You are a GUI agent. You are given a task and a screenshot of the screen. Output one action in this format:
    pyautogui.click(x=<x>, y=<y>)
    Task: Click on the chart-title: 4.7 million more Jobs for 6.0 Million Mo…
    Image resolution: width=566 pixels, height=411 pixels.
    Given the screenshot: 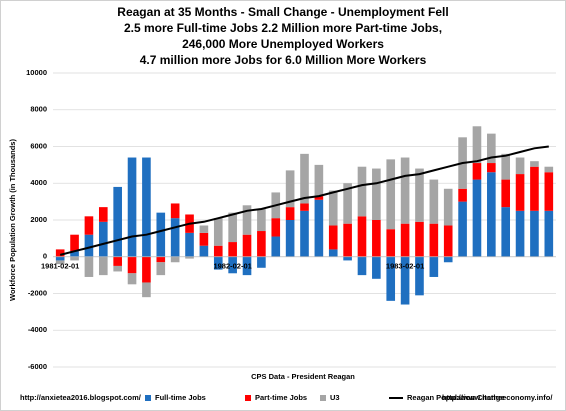 What is the action you would take?
    pyautogui.click(x=283, y=60)
    